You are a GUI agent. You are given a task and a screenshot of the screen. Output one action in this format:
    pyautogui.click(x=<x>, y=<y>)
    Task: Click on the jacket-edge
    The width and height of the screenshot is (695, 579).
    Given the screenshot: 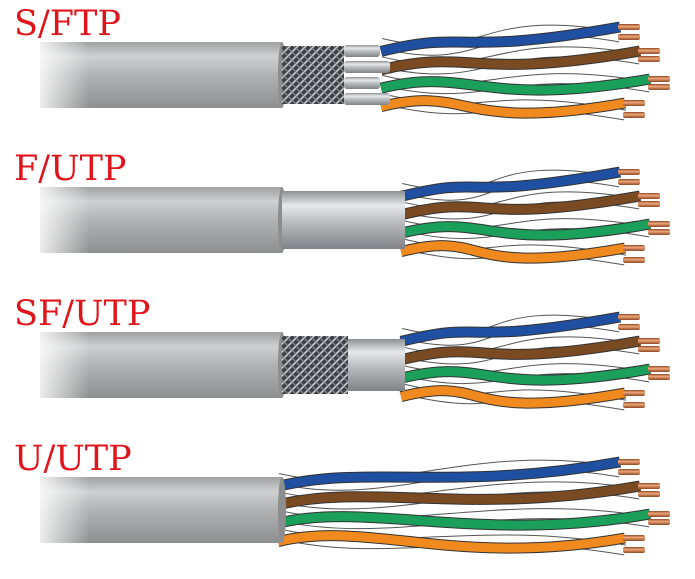 What is the action you would take?
    pyautogui.click(x=282, y=510)
    